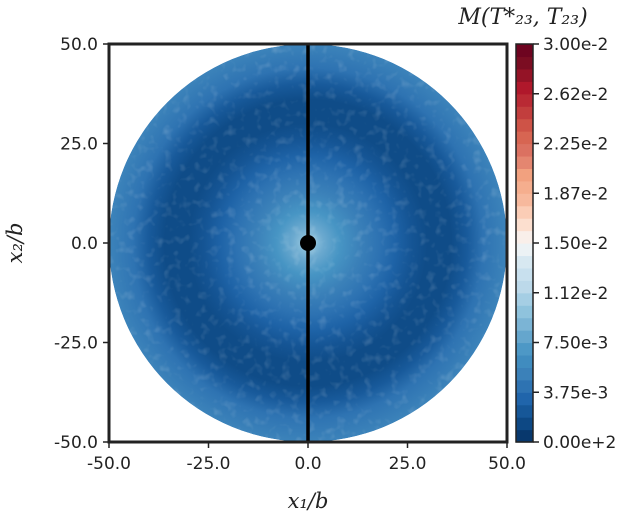 This screenshot has height=522, width=637. I want to click on y-tick-label: 0.0, so click(84, 244).